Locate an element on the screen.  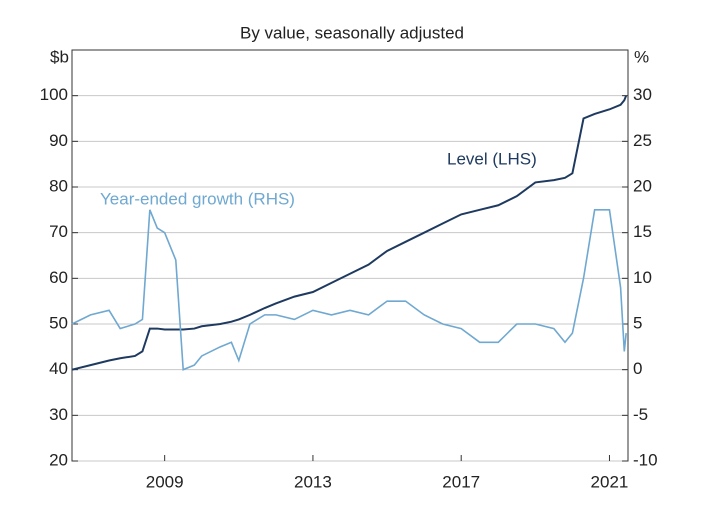
y2-tick-label: 5 is located at coordinates (637, 322).